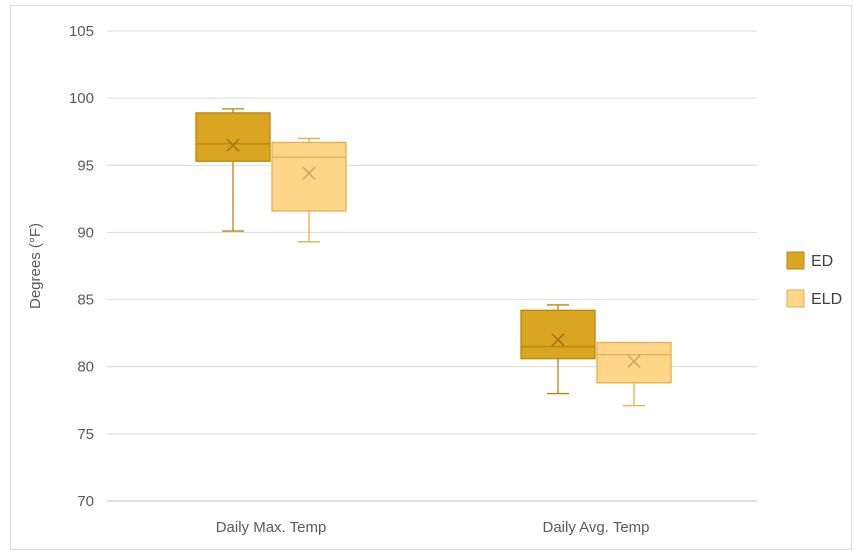 This screenshot has height=550, width=855. What do you see at coordinates (81, 31) in the screenshot?
I see `y-tick-label: 105` at bounding box center [81, 31].